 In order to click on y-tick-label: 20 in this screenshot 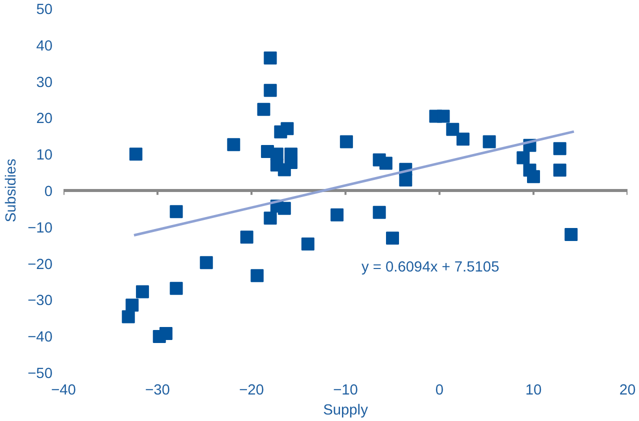, I will do `click(44, 119)`.